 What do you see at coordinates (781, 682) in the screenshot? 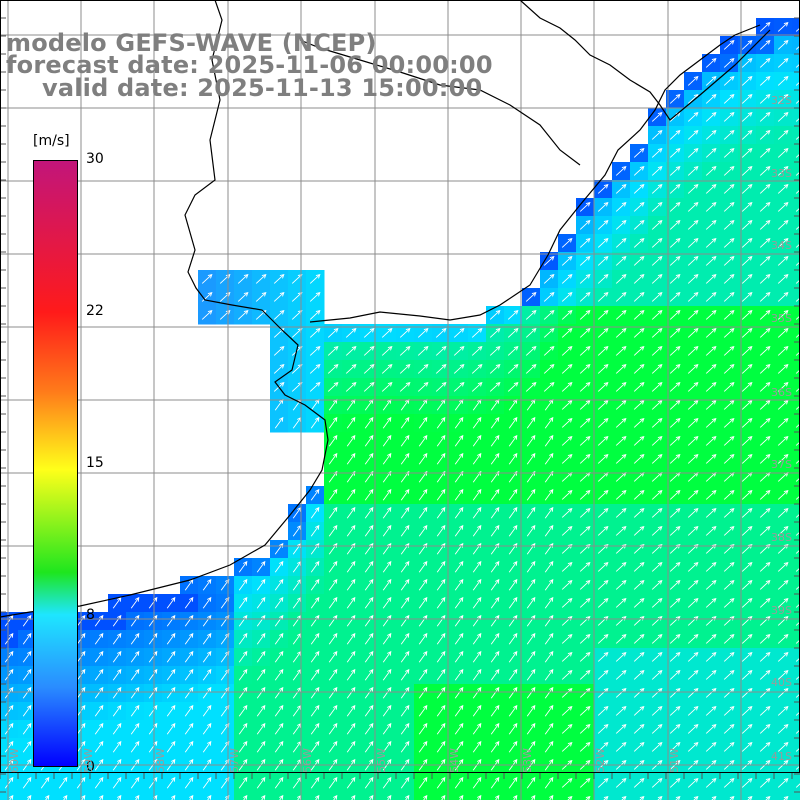
I see `lat-label-40s: 40S` at bounding box center [781, 682].